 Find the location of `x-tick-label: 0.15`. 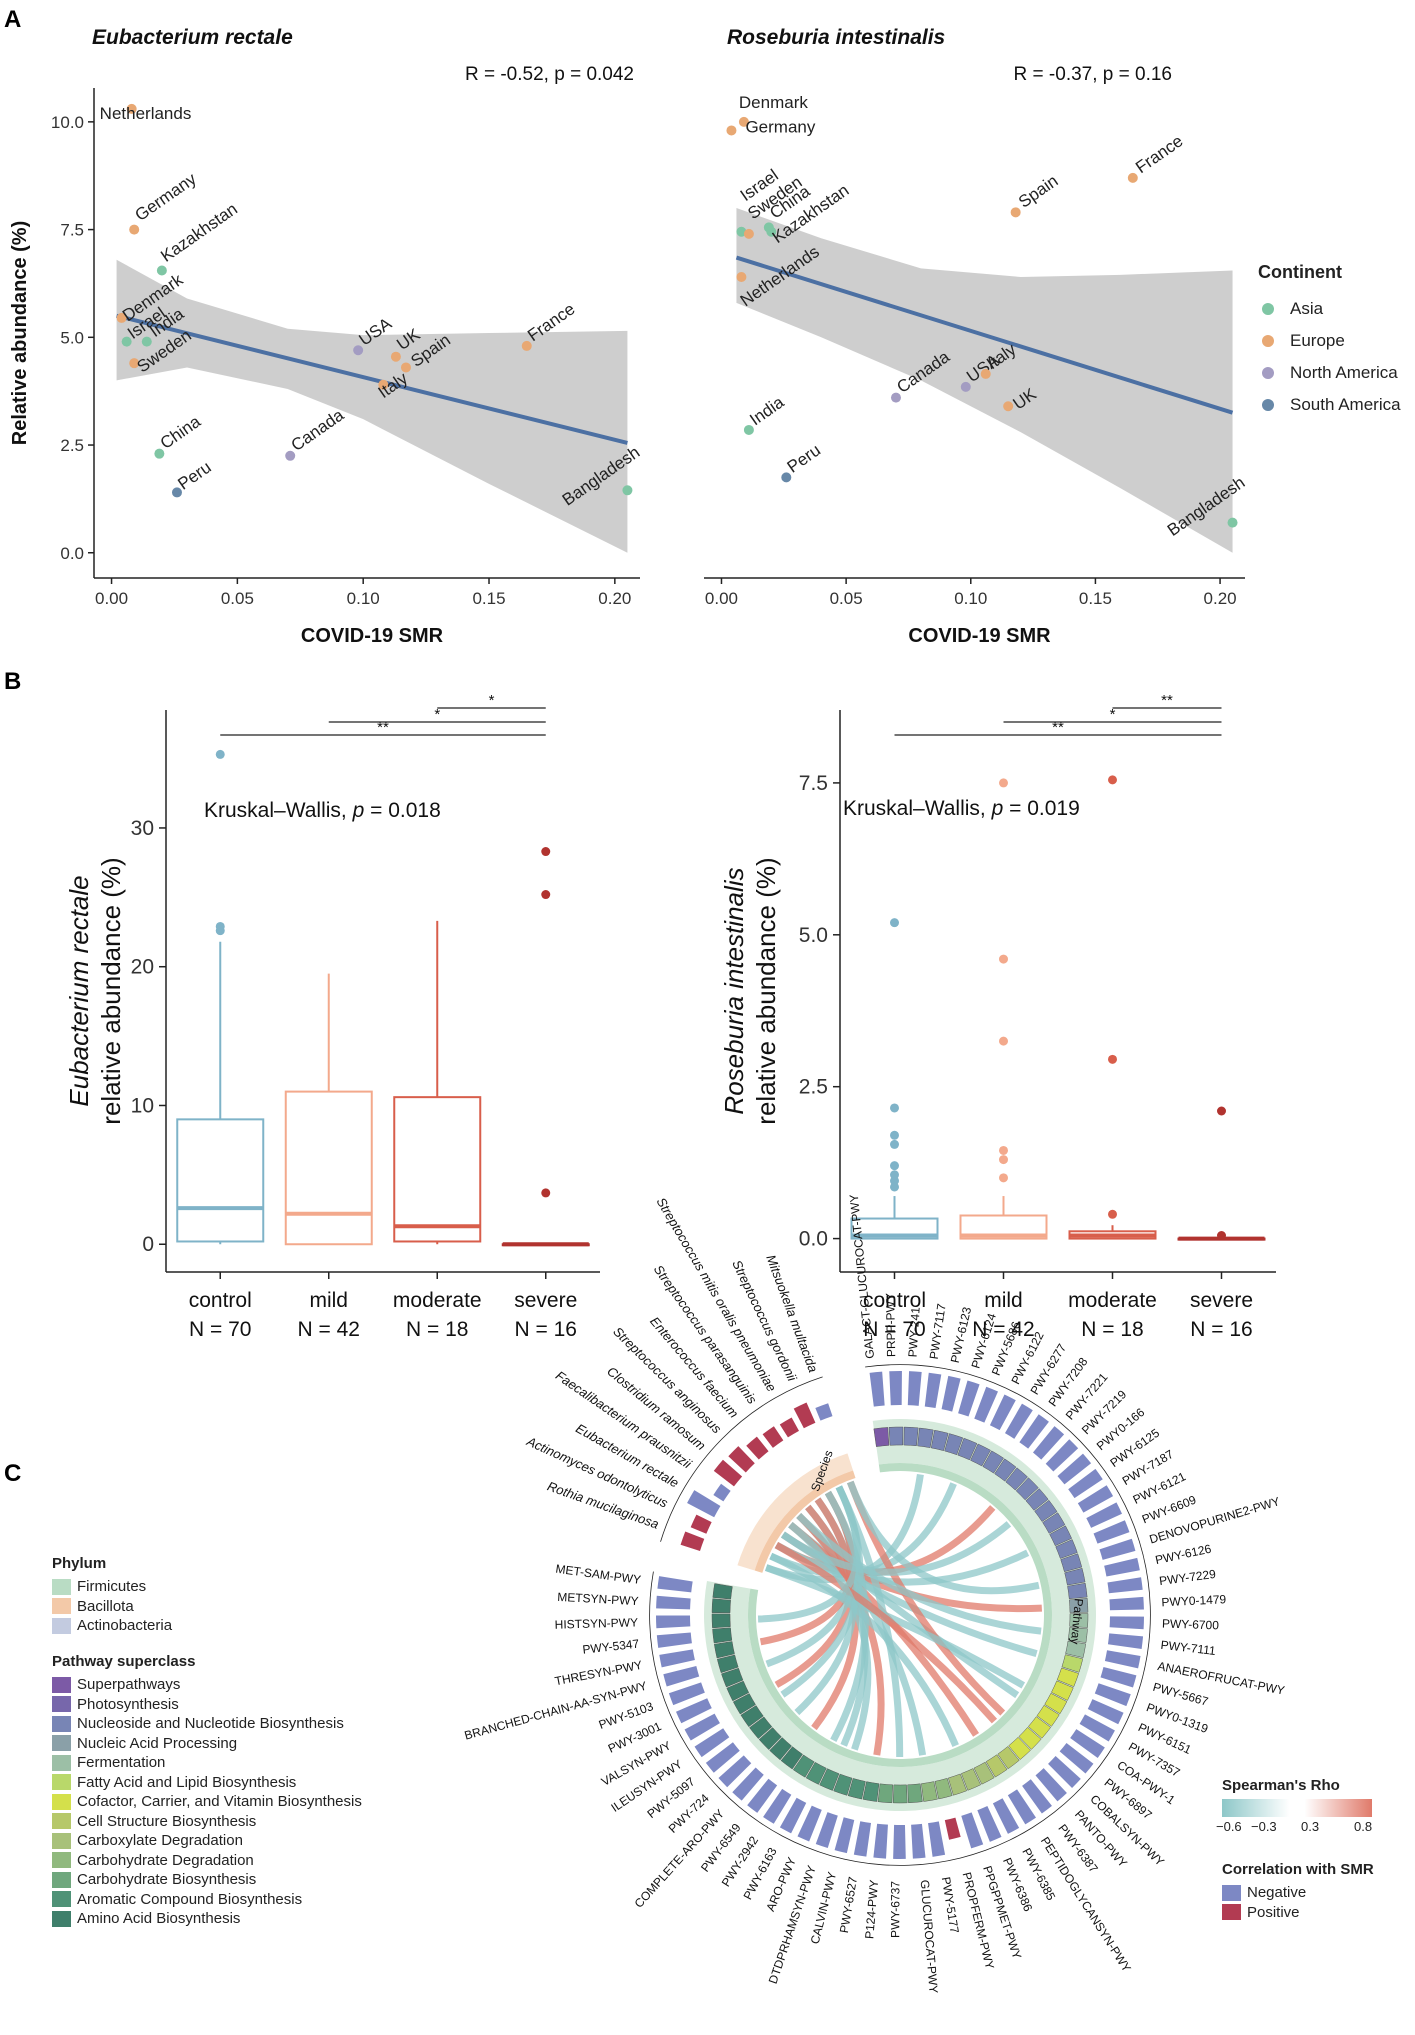

x-tick-label: 0.15 is located at coordinates (1095, 598).